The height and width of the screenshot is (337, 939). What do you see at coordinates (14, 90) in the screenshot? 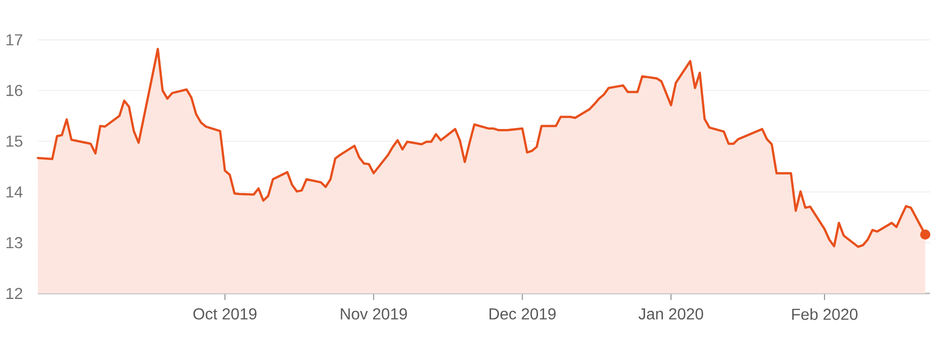
I see `y-tick-label: 16` at bounding box center [14, 90].